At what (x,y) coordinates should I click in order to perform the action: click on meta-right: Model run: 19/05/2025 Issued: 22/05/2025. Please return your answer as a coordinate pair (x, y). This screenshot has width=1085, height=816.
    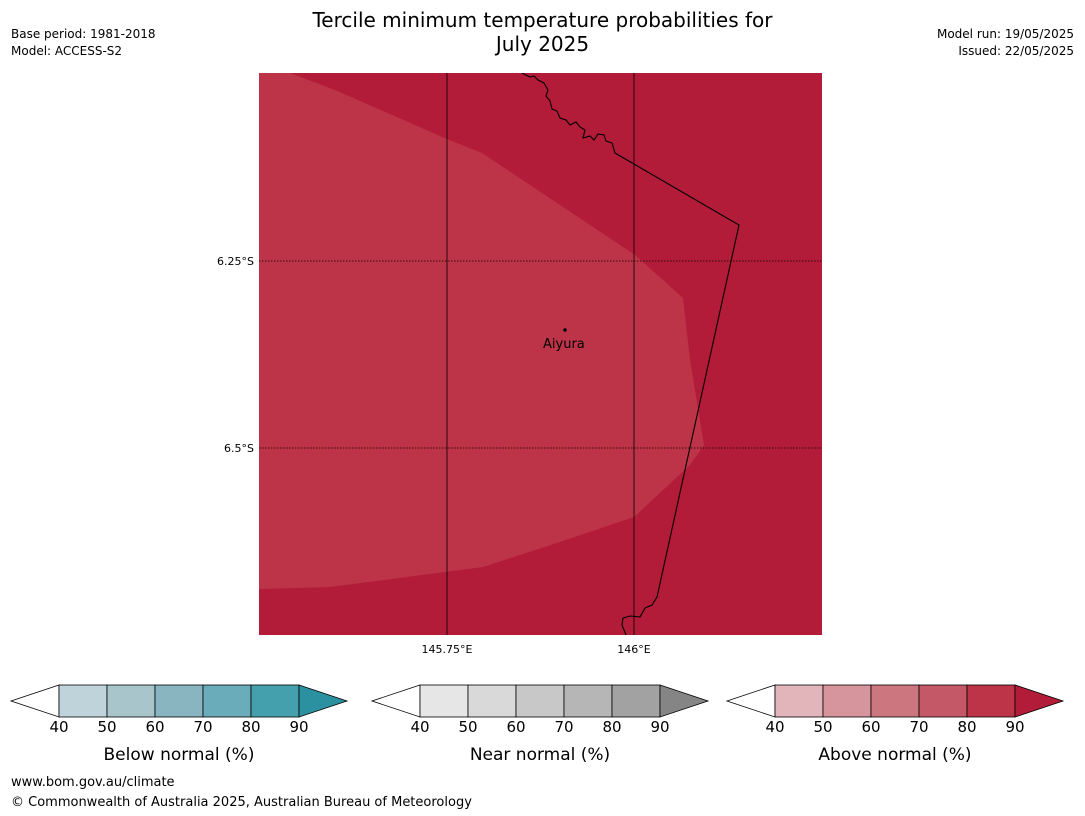
    Looking at the image, I should click on (1005, 43).